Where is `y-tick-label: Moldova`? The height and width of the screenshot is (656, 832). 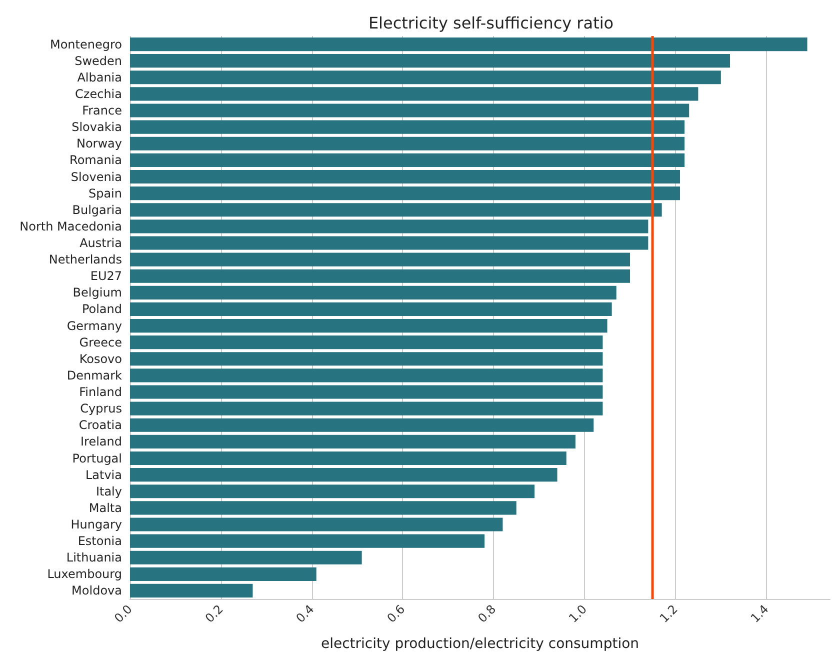 y-tick-label: Moldova is located at coordinates (97, 591).